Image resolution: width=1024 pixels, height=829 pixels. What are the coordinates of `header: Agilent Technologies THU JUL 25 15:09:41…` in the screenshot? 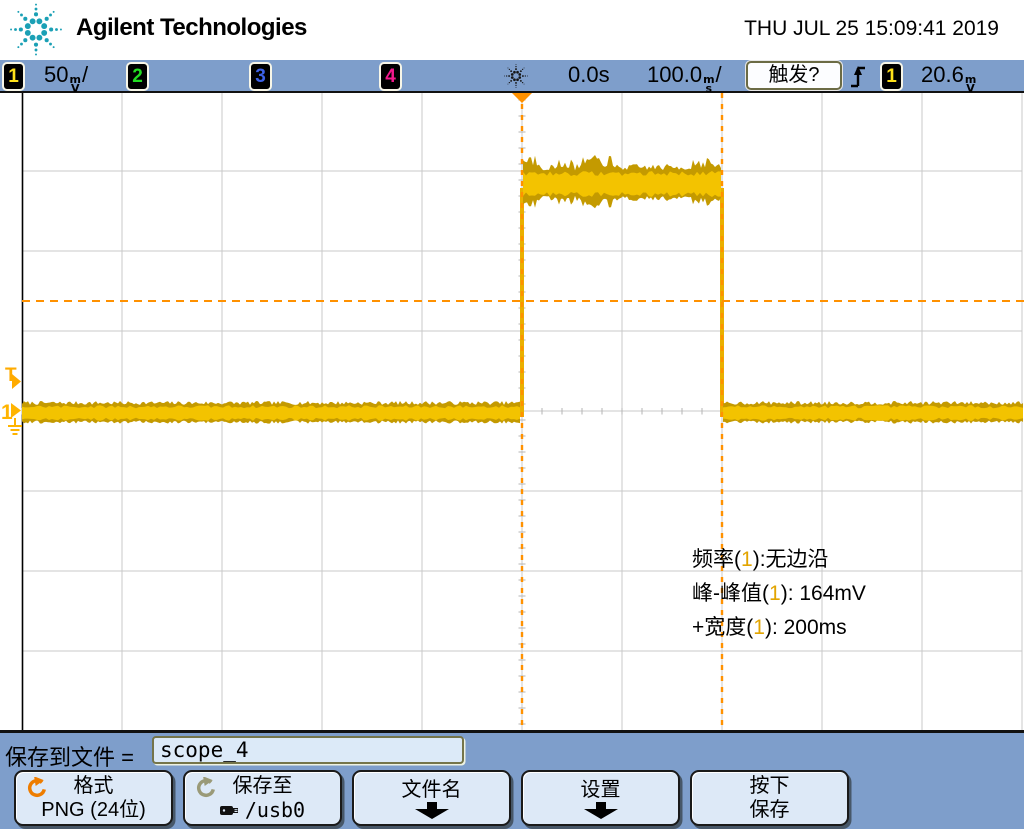 It's located at (512, 30).